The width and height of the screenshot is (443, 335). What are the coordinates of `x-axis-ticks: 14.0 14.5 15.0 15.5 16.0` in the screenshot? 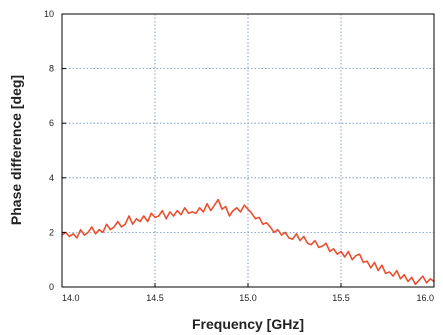 It's located at (248, 293).